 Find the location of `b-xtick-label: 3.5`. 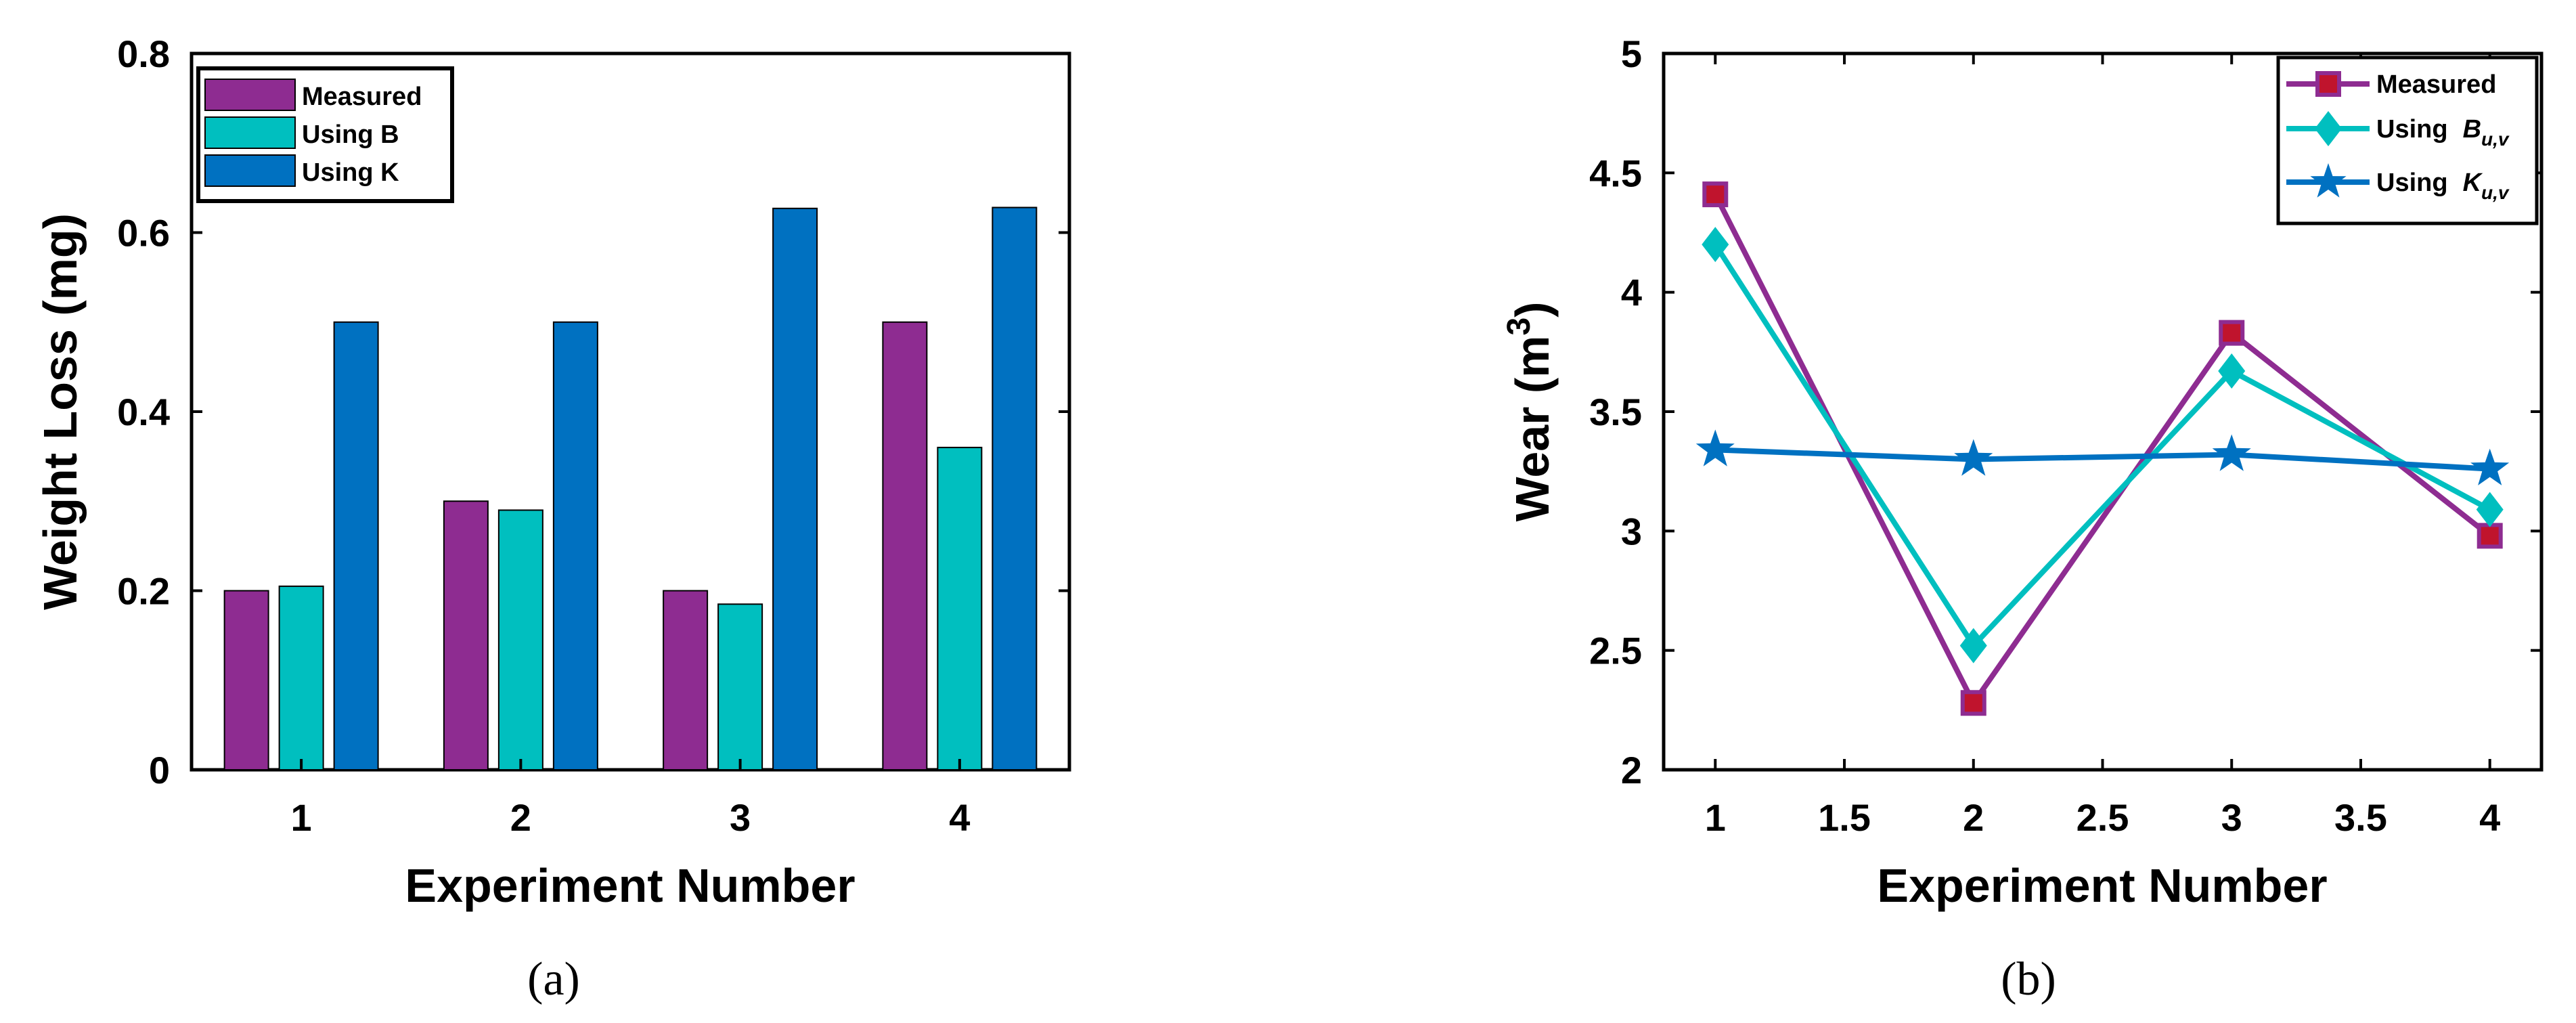

b-xtick-label: 3.5 is located at coordinates (2360, 817).